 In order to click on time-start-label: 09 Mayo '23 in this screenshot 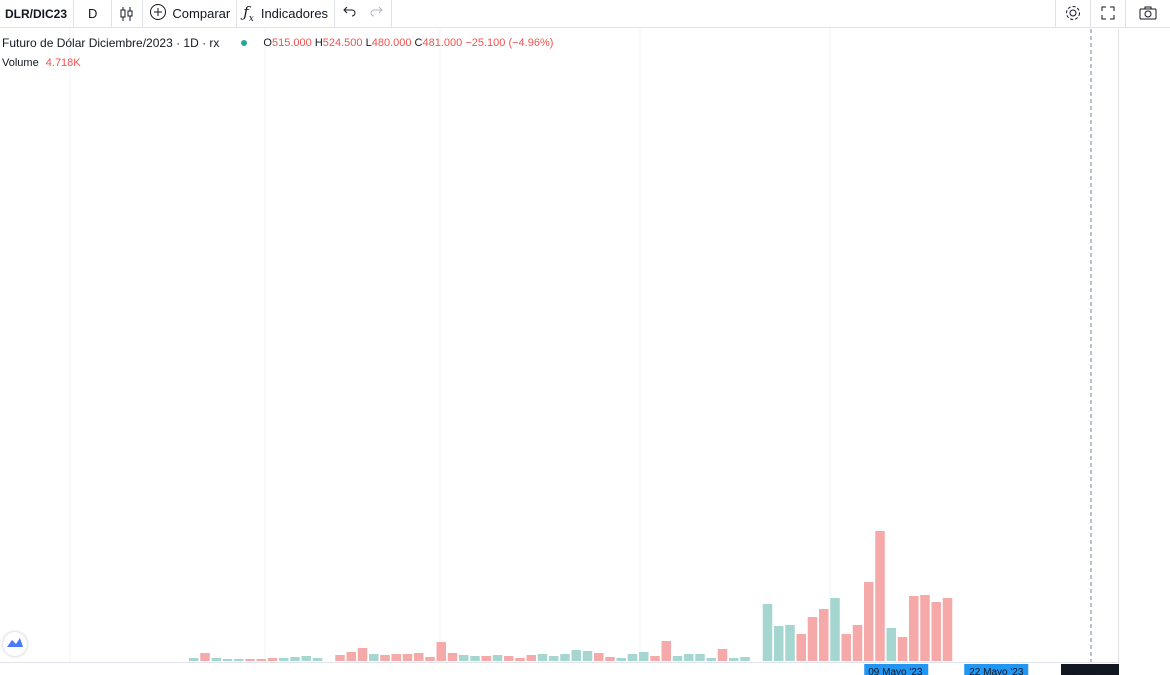, I will do `click(895, 671)`.